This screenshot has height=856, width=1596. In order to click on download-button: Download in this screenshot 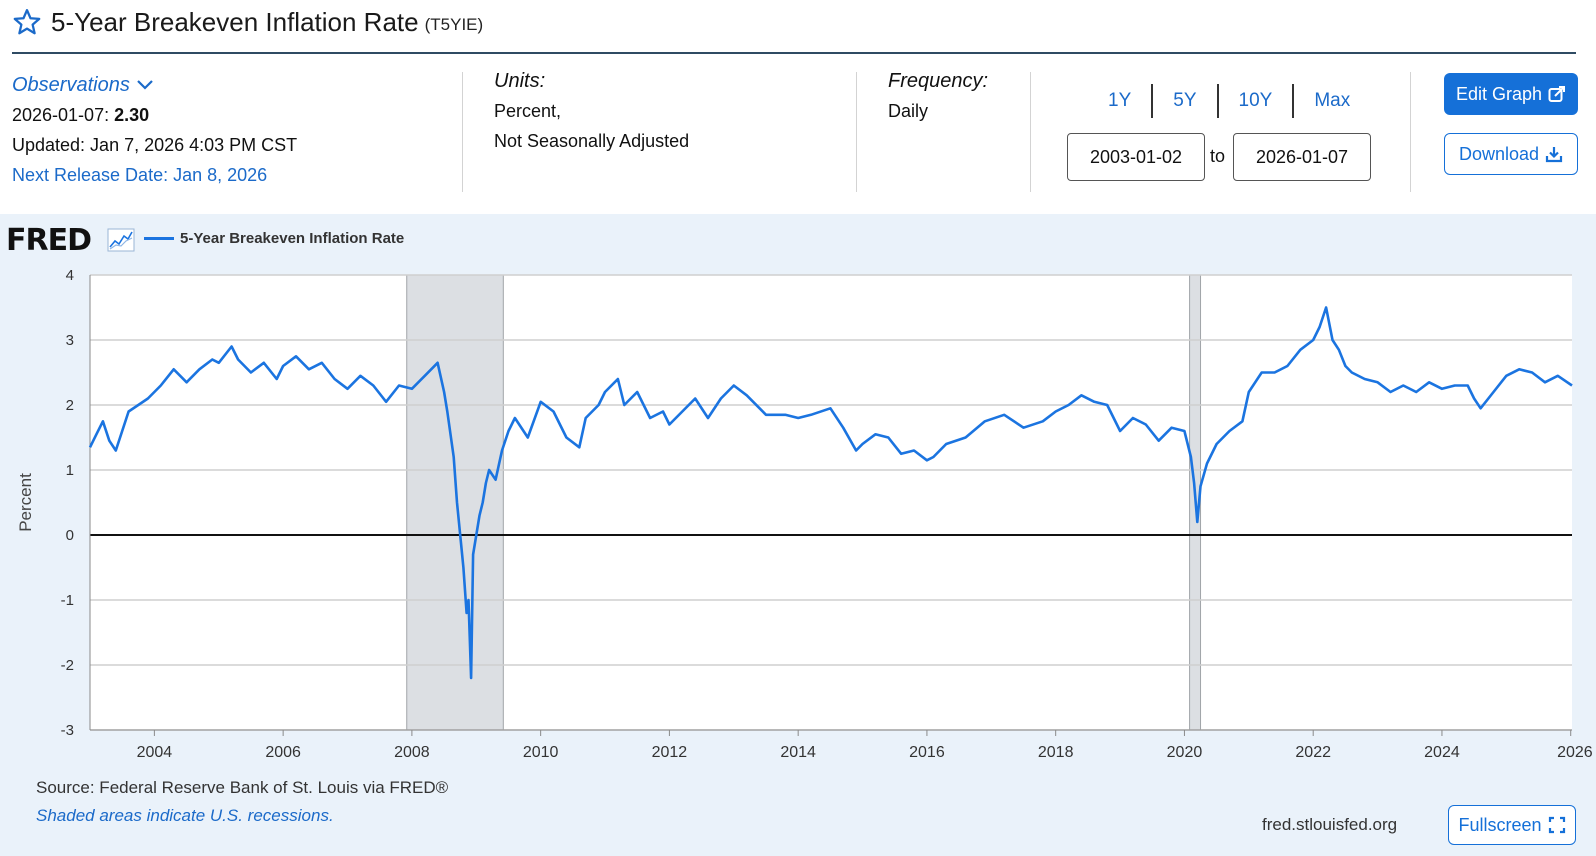, I will do `click(1511, 154)`.